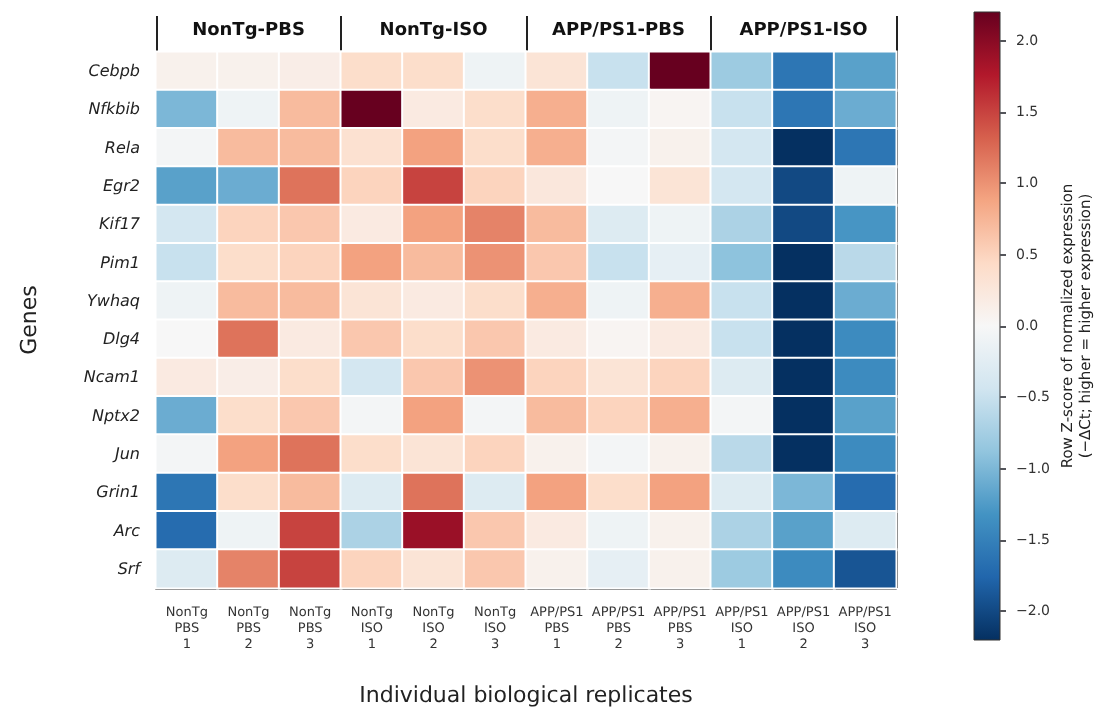  What do you see at coordinates (114, 71) in the screenshot?
I see `y-tick-label: Cebpb` at bounding box center [114, 71].